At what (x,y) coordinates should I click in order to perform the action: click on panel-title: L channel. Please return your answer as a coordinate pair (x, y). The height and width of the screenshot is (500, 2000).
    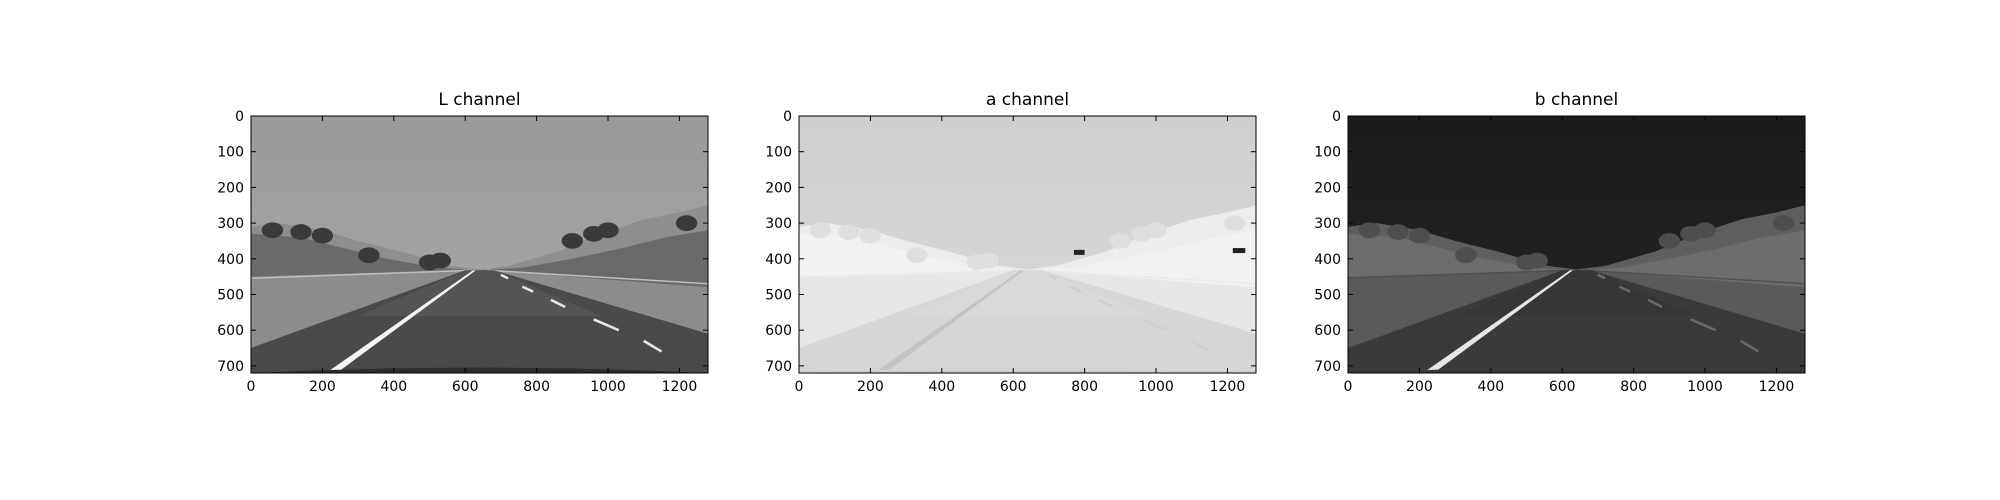
    Looking at the image, I should click on (479, 100).